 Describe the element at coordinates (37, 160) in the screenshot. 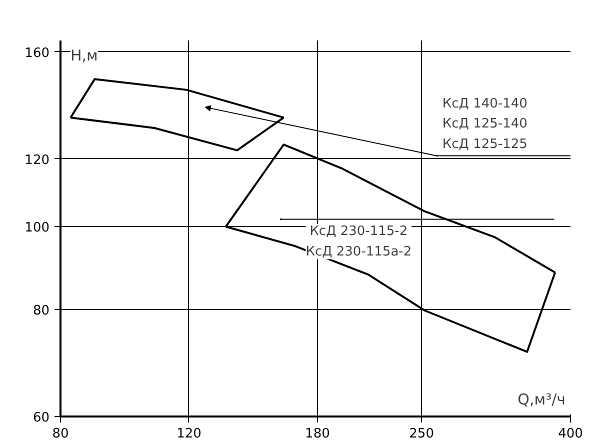

I see `y-tick-label: 120` at that location.